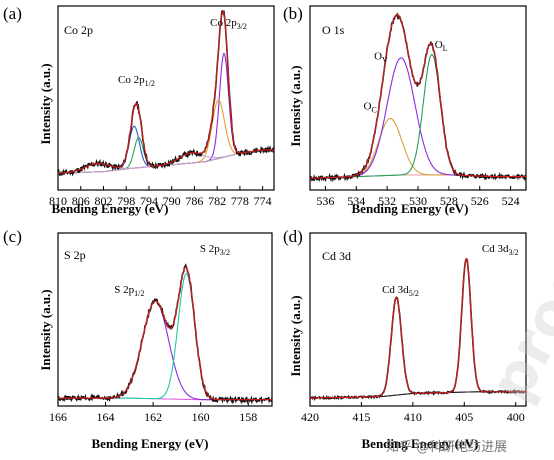 Image resolution: width=554 pixels, height=460 pixels. I want to click on panel-d-frame, so click(418, 319).